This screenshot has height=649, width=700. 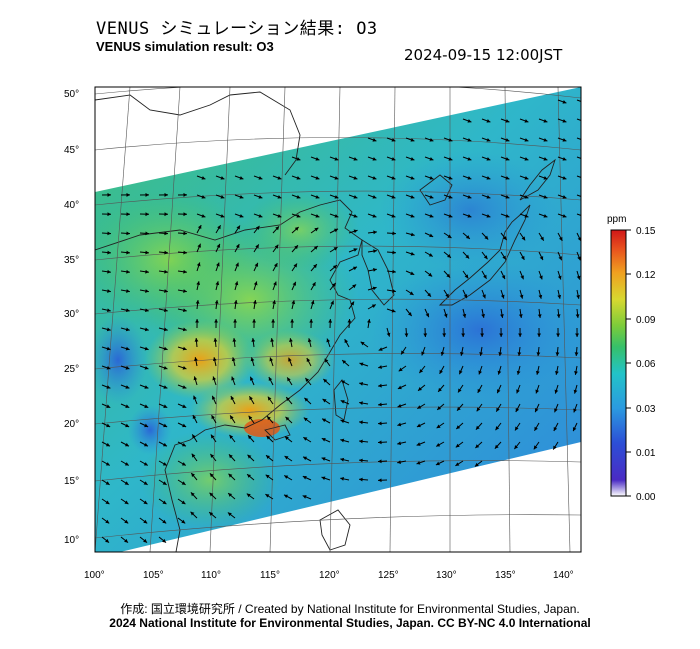 I want to click on lon-label: 110°, so click(x=211, y=575).